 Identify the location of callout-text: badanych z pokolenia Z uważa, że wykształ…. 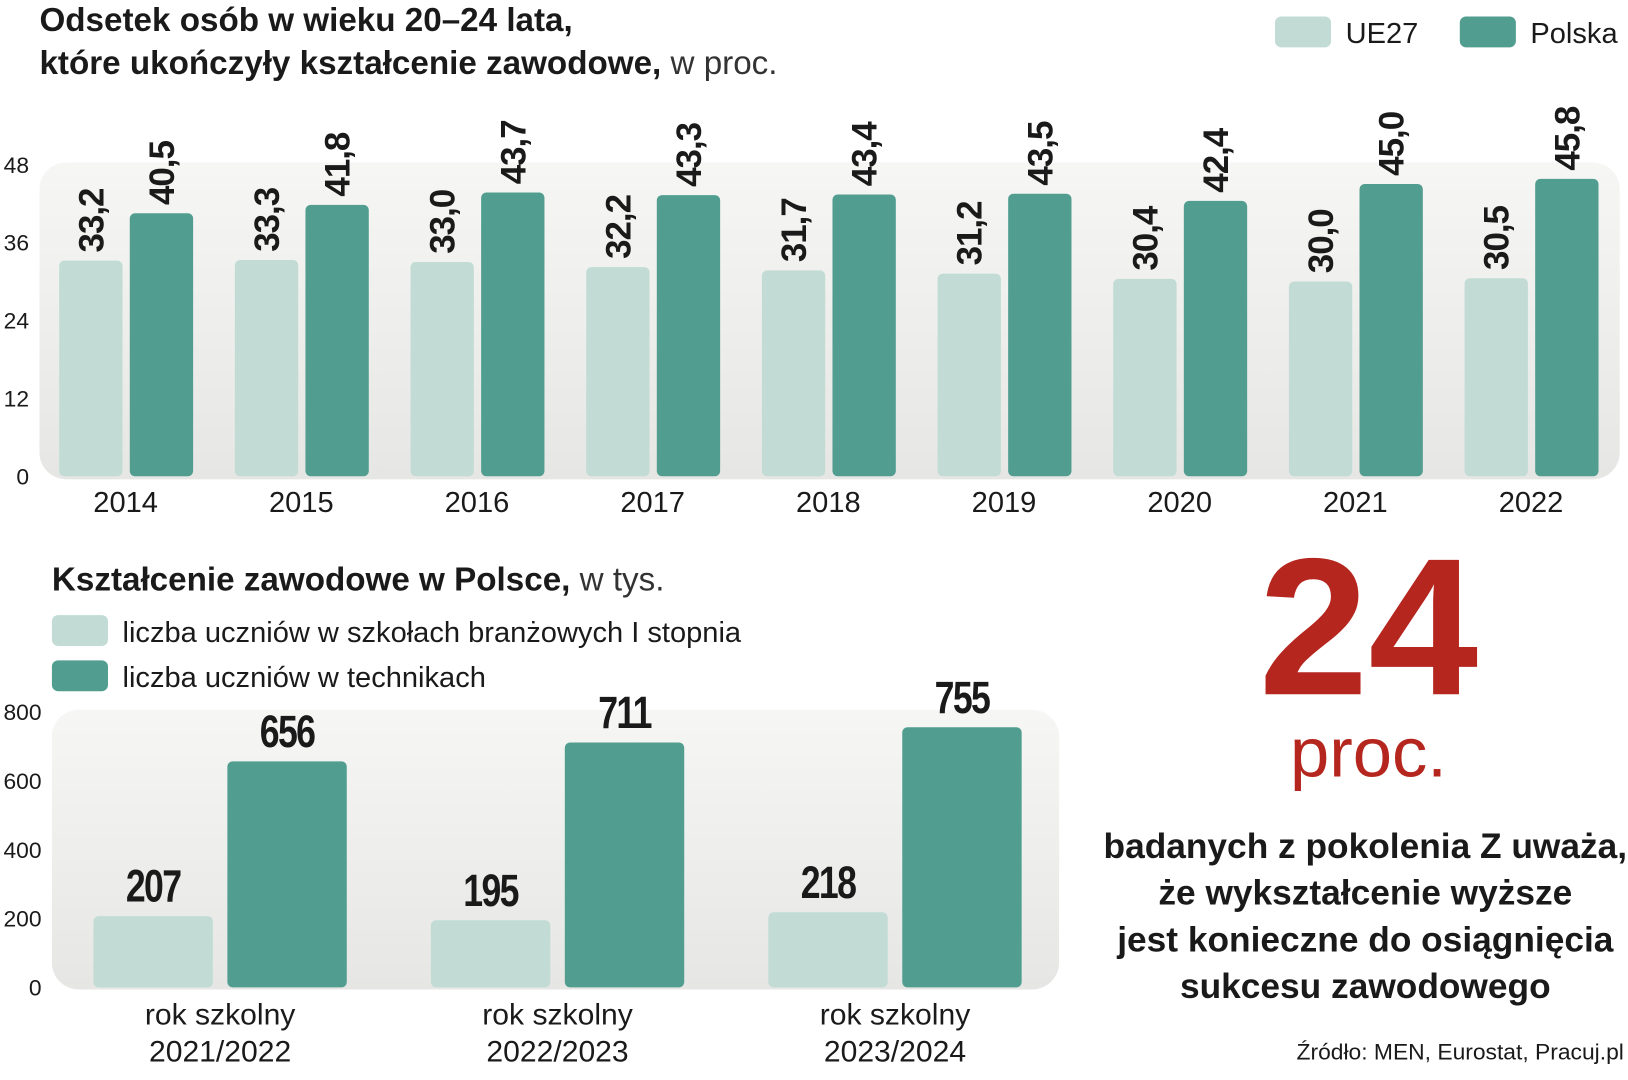
(1366, 916).